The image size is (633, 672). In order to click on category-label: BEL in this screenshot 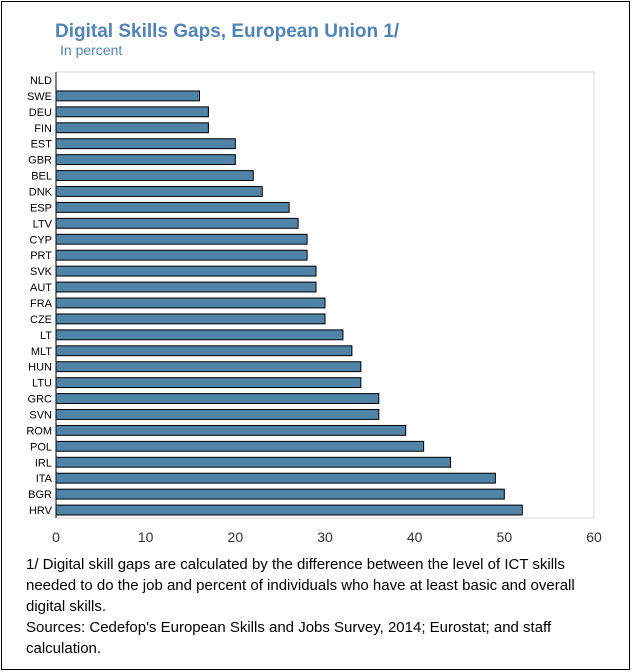, I will do `click(41, 177)`.